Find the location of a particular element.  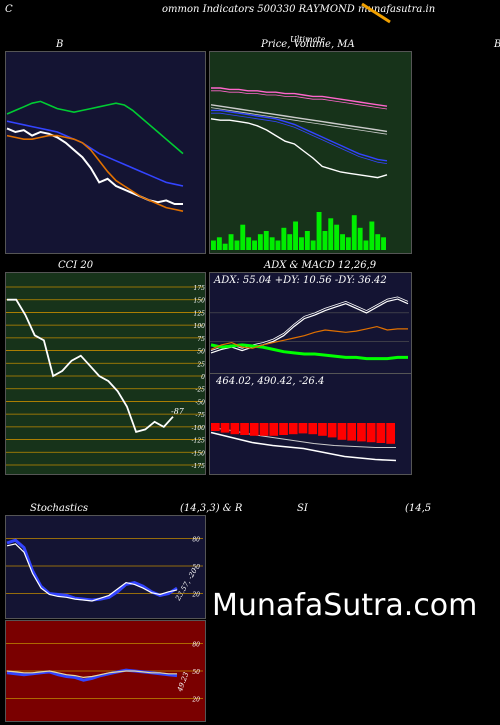

rsi-tick-label: 80 is located at coordinates (196, 644).